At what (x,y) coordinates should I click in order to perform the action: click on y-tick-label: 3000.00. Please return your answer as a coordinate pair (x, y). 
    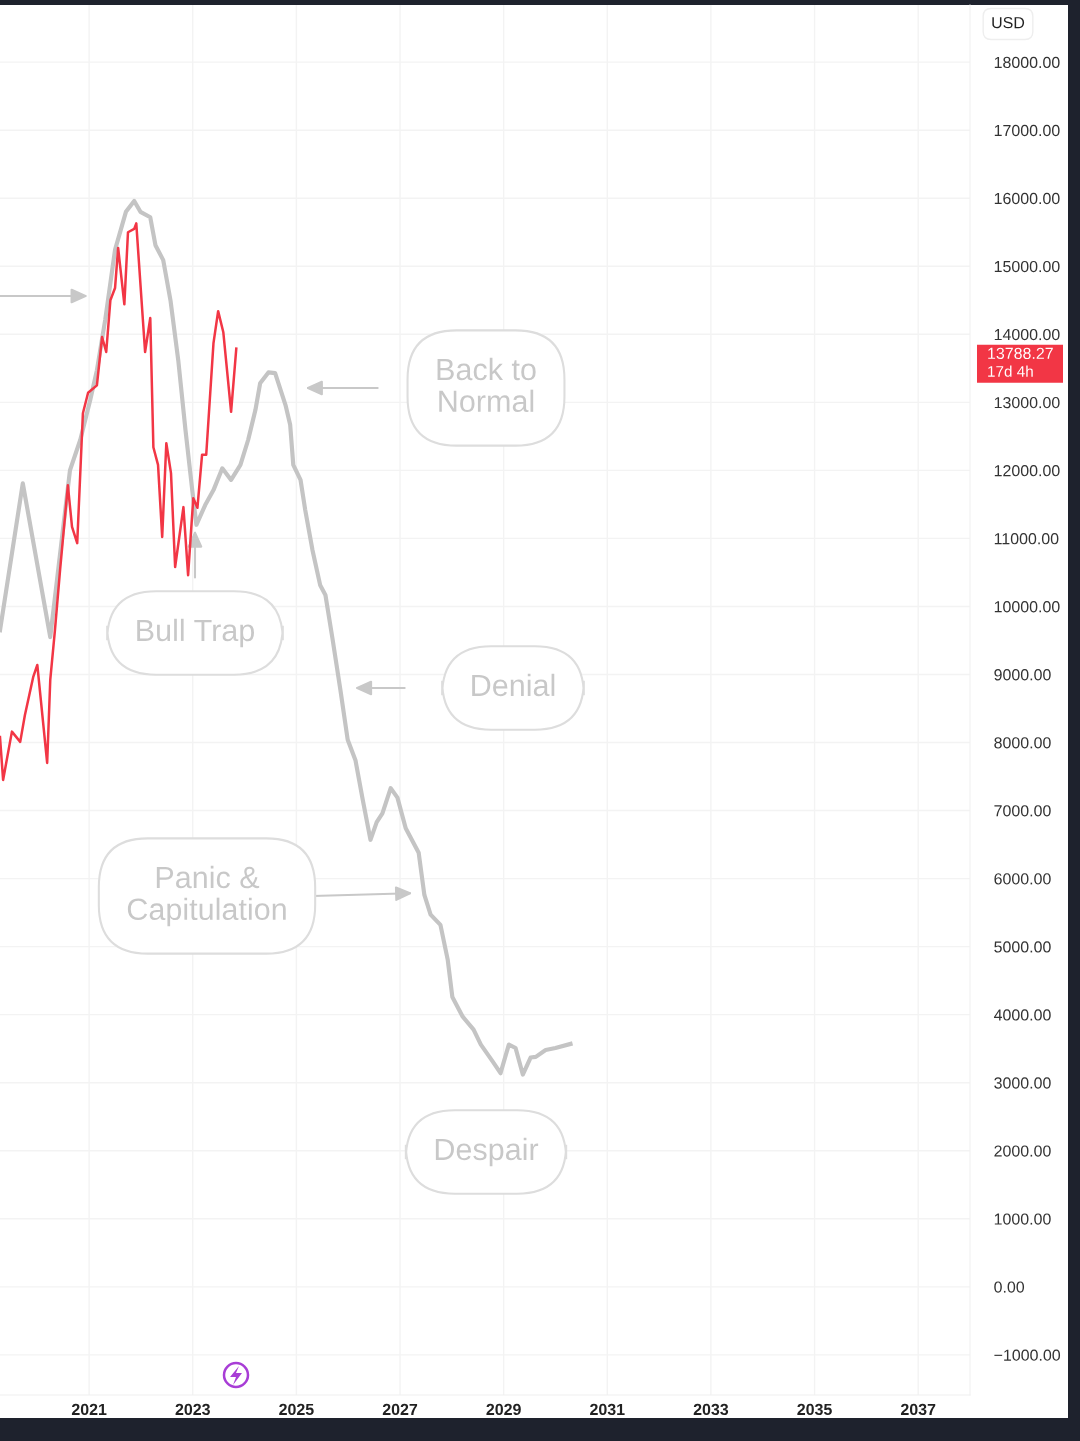
    Looking at the image, I should click on (1022, 1083).